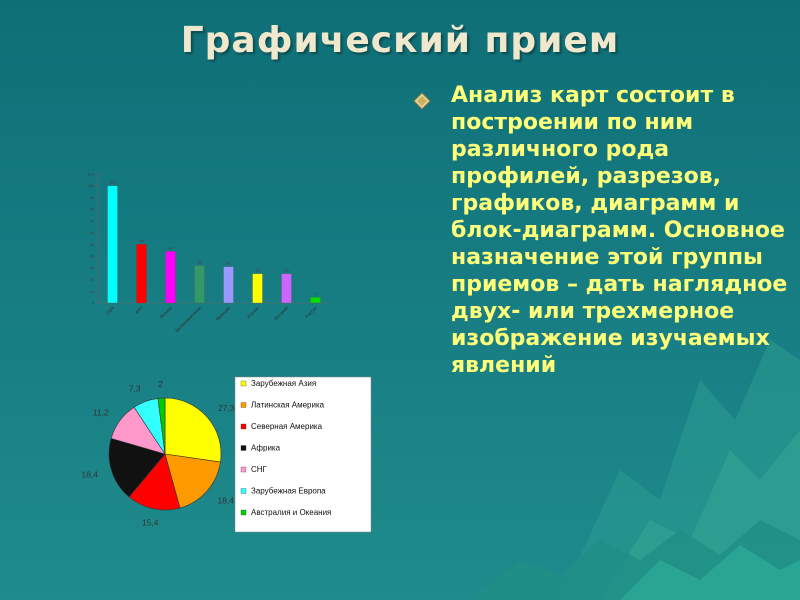 The width and height of the screenshot is (800, 600). Describe the element at coordinates (92, 197) in the screenshot. I see `y-tick-label: 90` at that location.